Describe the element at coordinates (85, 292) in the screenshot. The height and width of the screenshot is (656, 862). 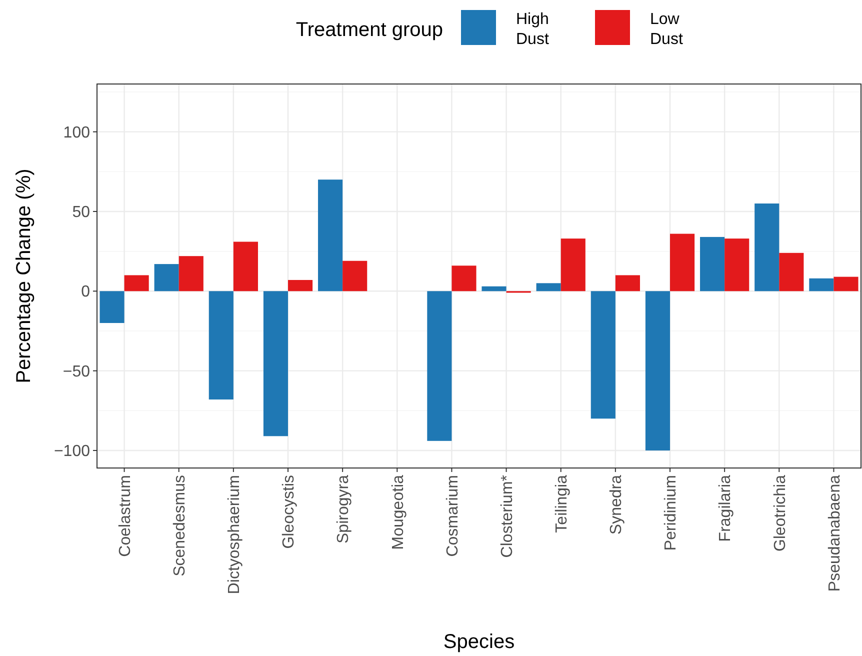
I see `y-tick-label: 0` at that location.